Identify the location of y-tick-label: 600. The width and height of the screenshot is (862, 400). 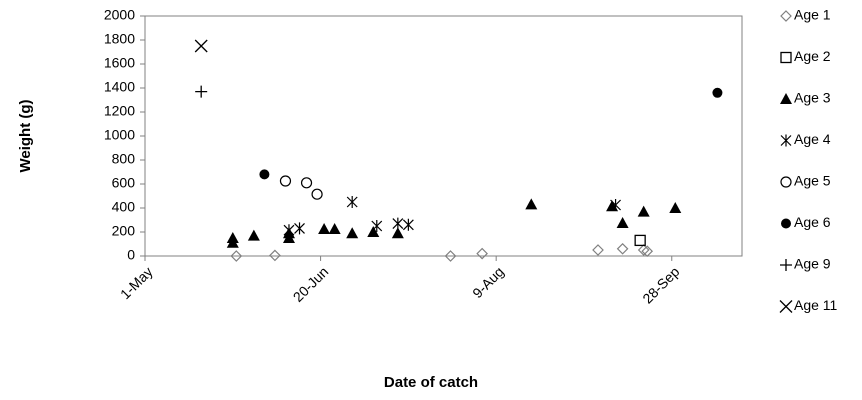
(124, 183).